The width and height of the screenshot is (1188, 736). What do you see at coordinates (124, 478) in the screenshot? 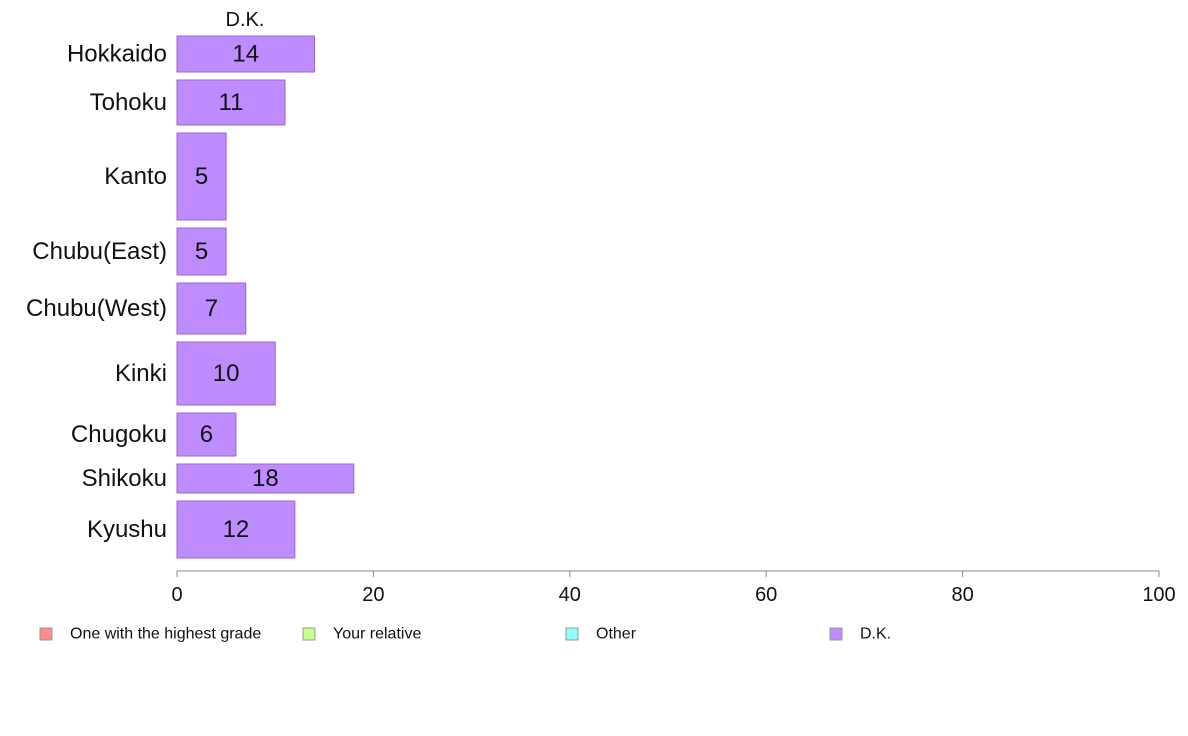
I see `category-label: Shikoku` at bounding box center [124, 478].